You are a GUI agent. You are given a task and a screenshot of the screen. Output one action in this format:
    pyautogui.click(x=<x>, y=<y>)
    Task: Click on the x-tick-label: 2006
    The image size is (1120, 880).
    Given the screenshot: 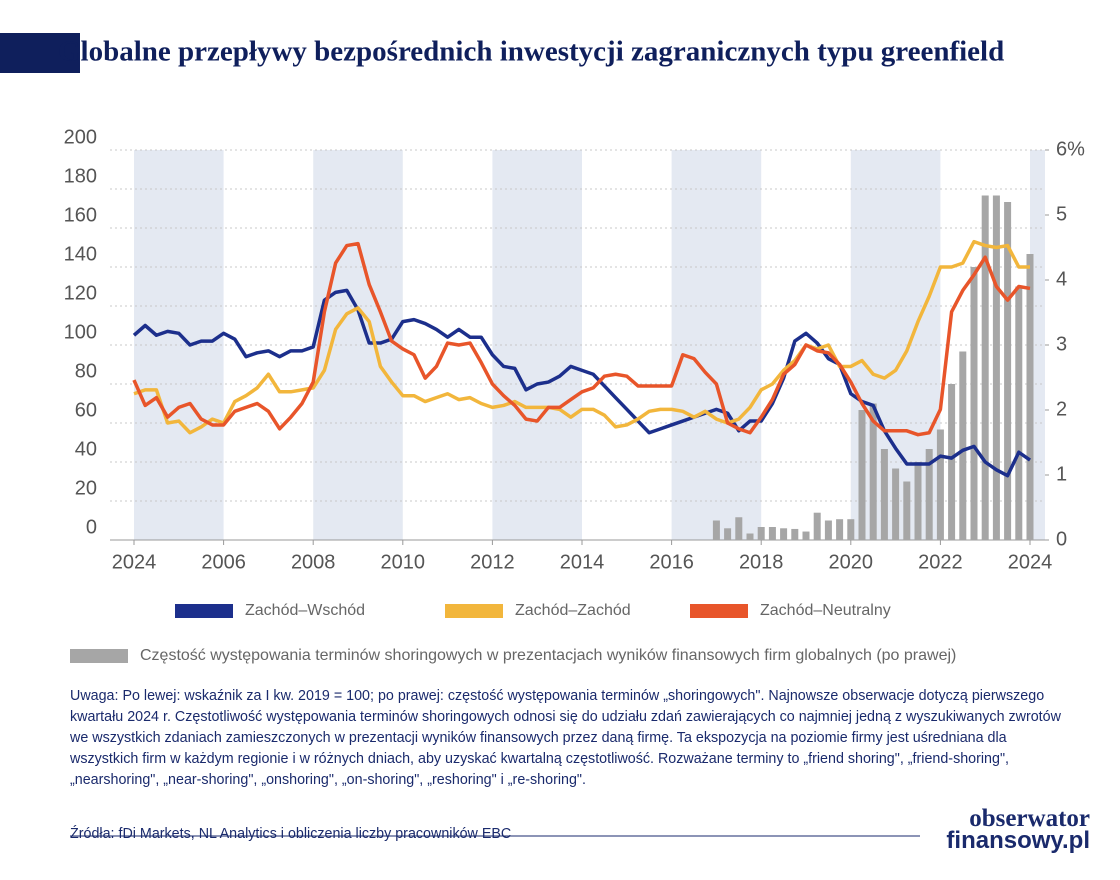 What is the action you would take?
    pyautogui.click(x=223, y=562)
    